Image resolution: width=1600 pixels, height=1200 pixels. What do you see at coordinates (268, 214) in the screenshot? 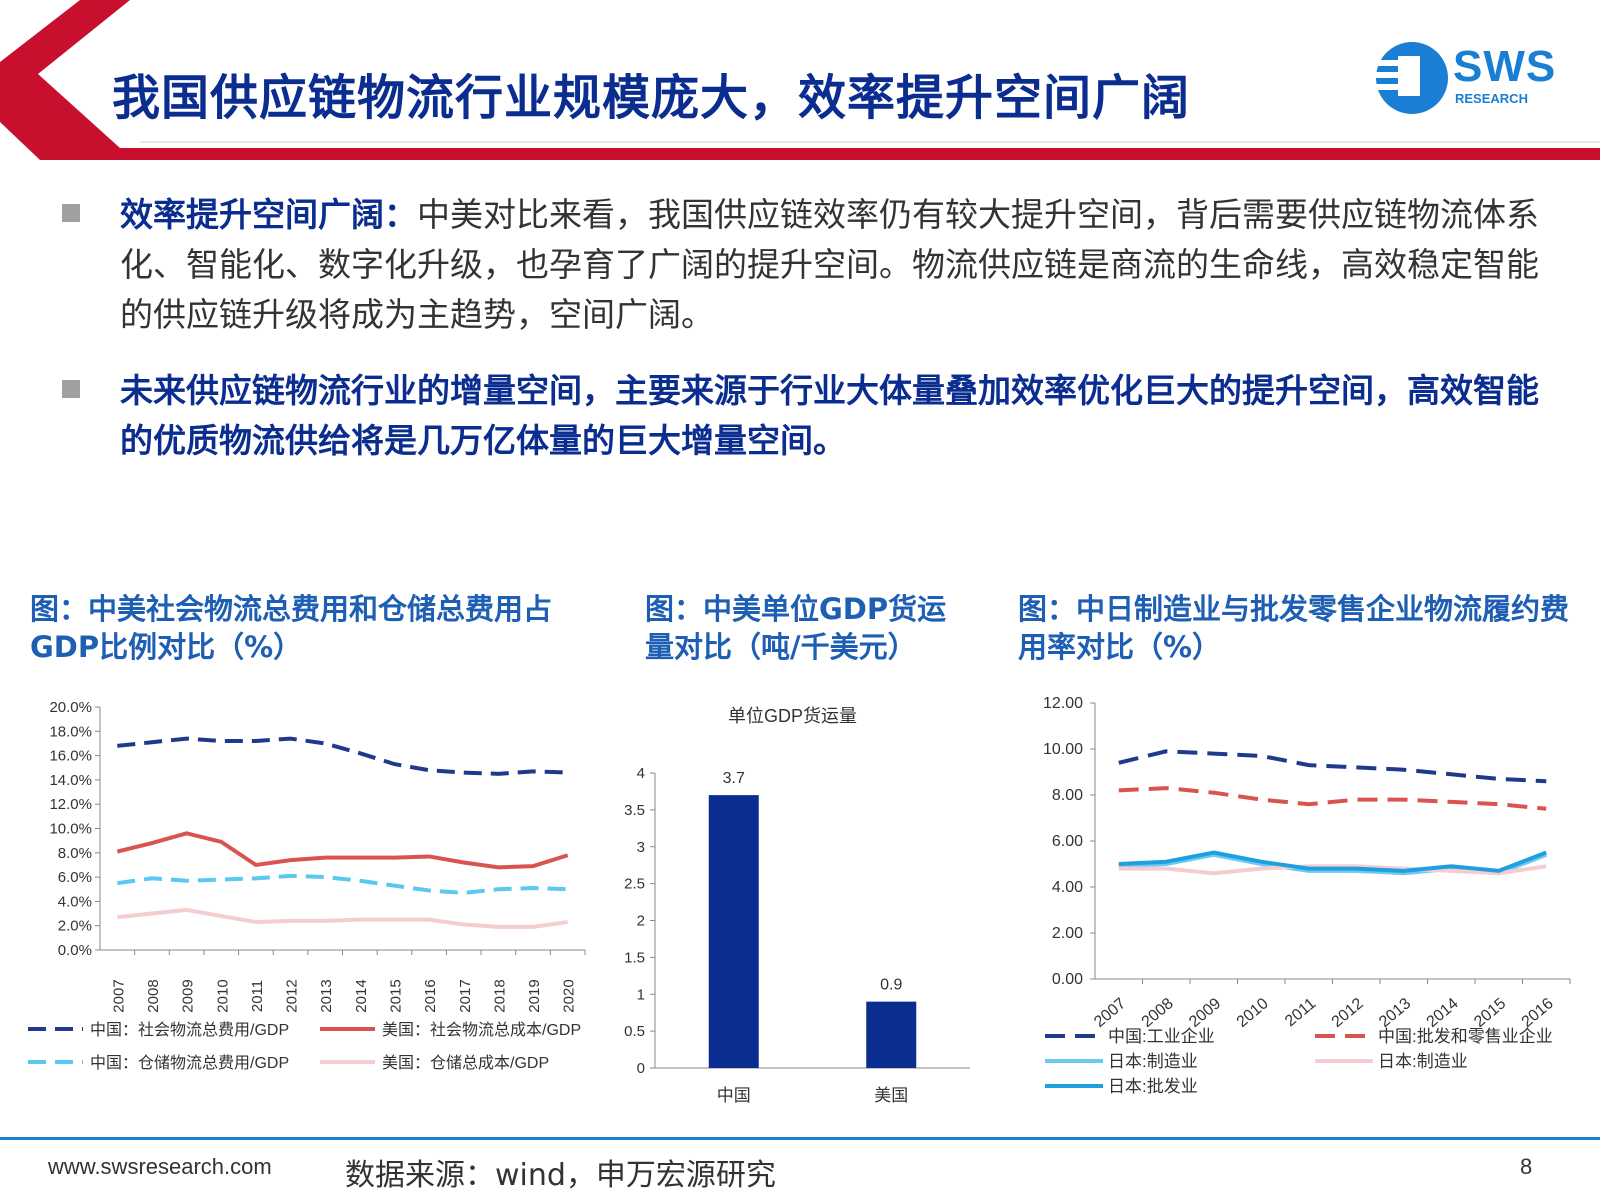
I see `bullet-keyword: 效率提升空间广阔：` at bounding box center [268, 214].